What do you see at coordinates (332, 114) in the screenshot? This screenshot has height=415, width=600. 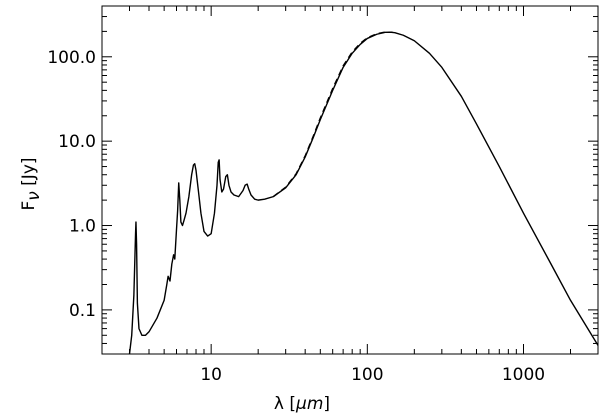 I see `dashed-series-line` at bounding box center [332, 114].